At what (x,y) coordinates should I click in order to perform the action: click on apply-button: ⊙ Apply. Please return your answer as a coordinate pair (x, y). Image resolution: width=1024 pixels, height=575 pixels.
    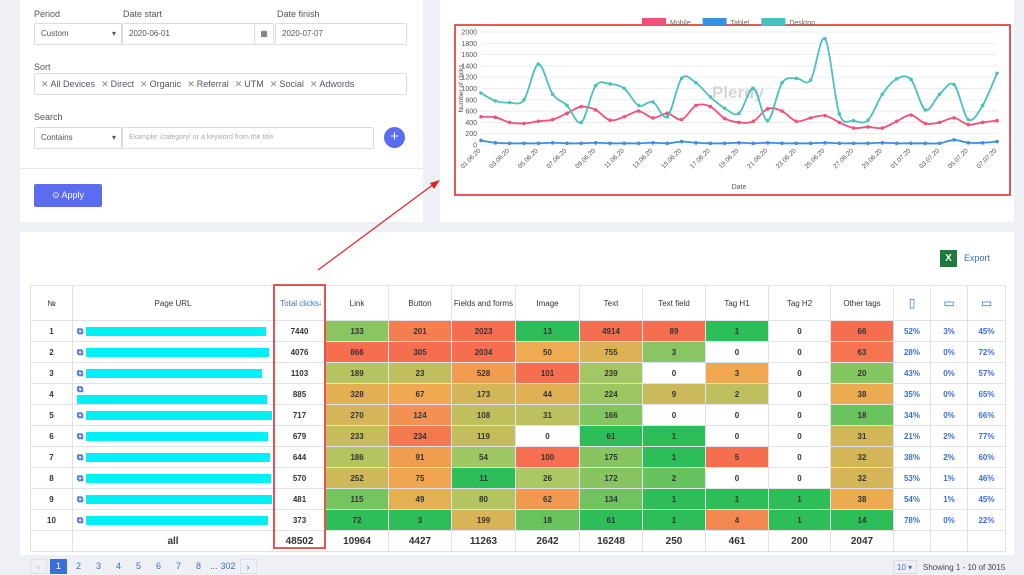
    Looking at the image, I should click on (68, 195).